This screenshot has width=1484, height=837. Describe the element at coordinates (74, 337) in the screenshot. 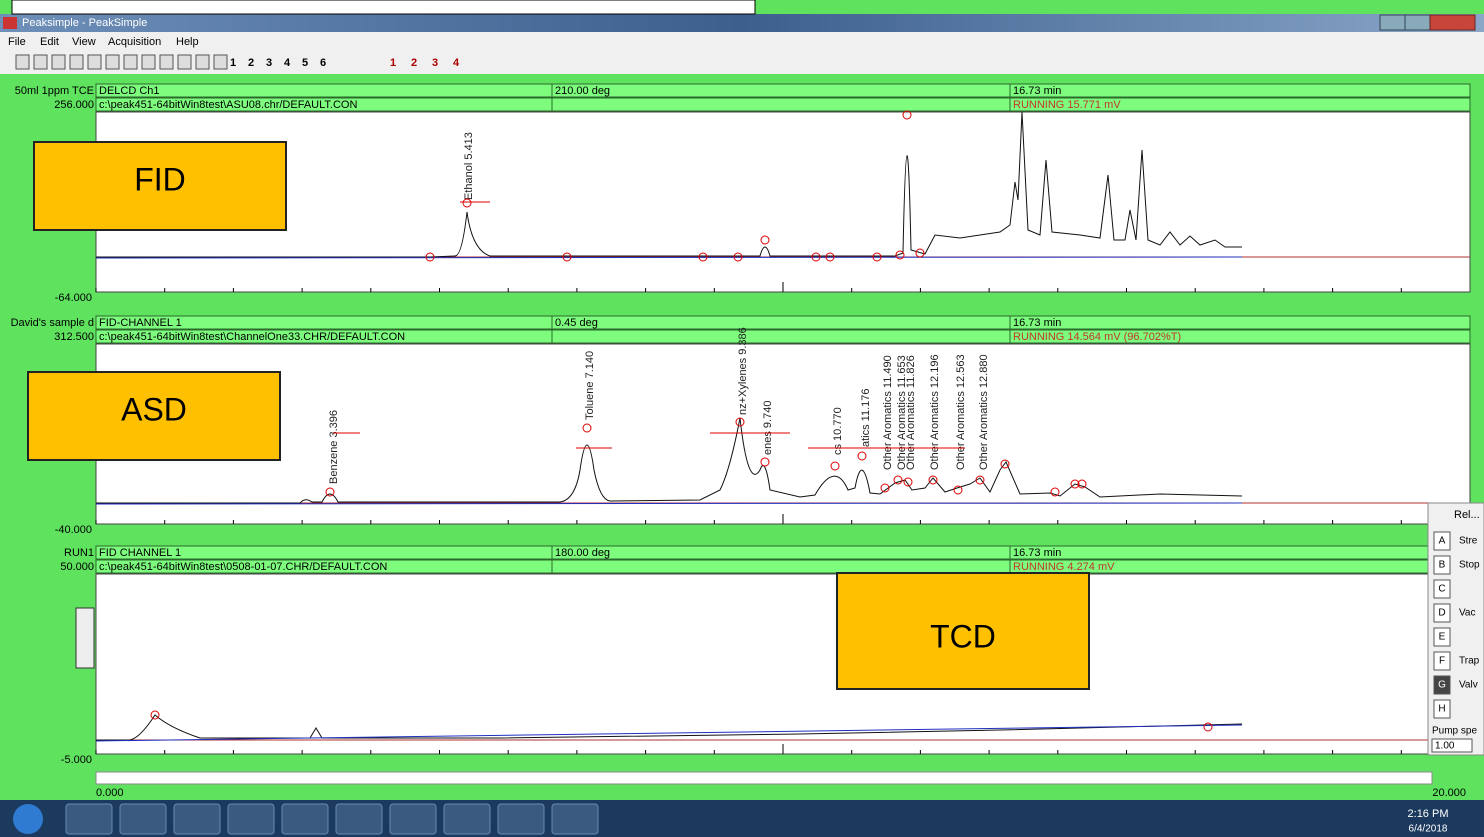

I see `y-max: 312.500` at that location.